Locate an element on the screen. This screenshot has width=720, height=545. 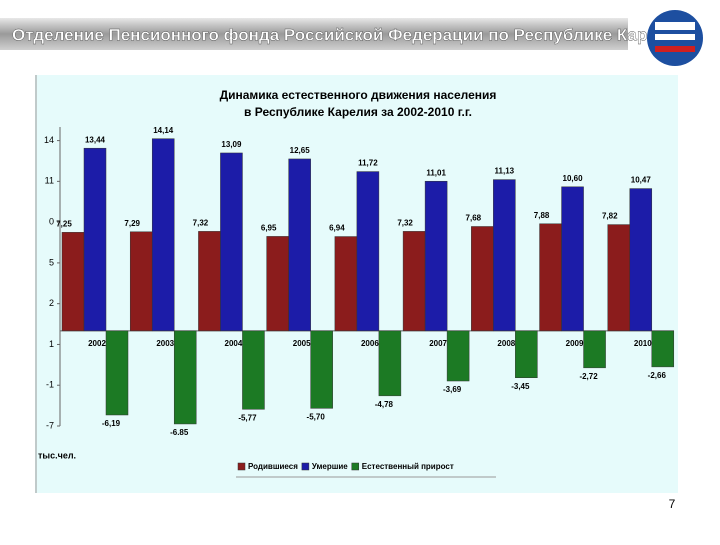
y-tick-label: 2 is located at coordinates (51, 303).